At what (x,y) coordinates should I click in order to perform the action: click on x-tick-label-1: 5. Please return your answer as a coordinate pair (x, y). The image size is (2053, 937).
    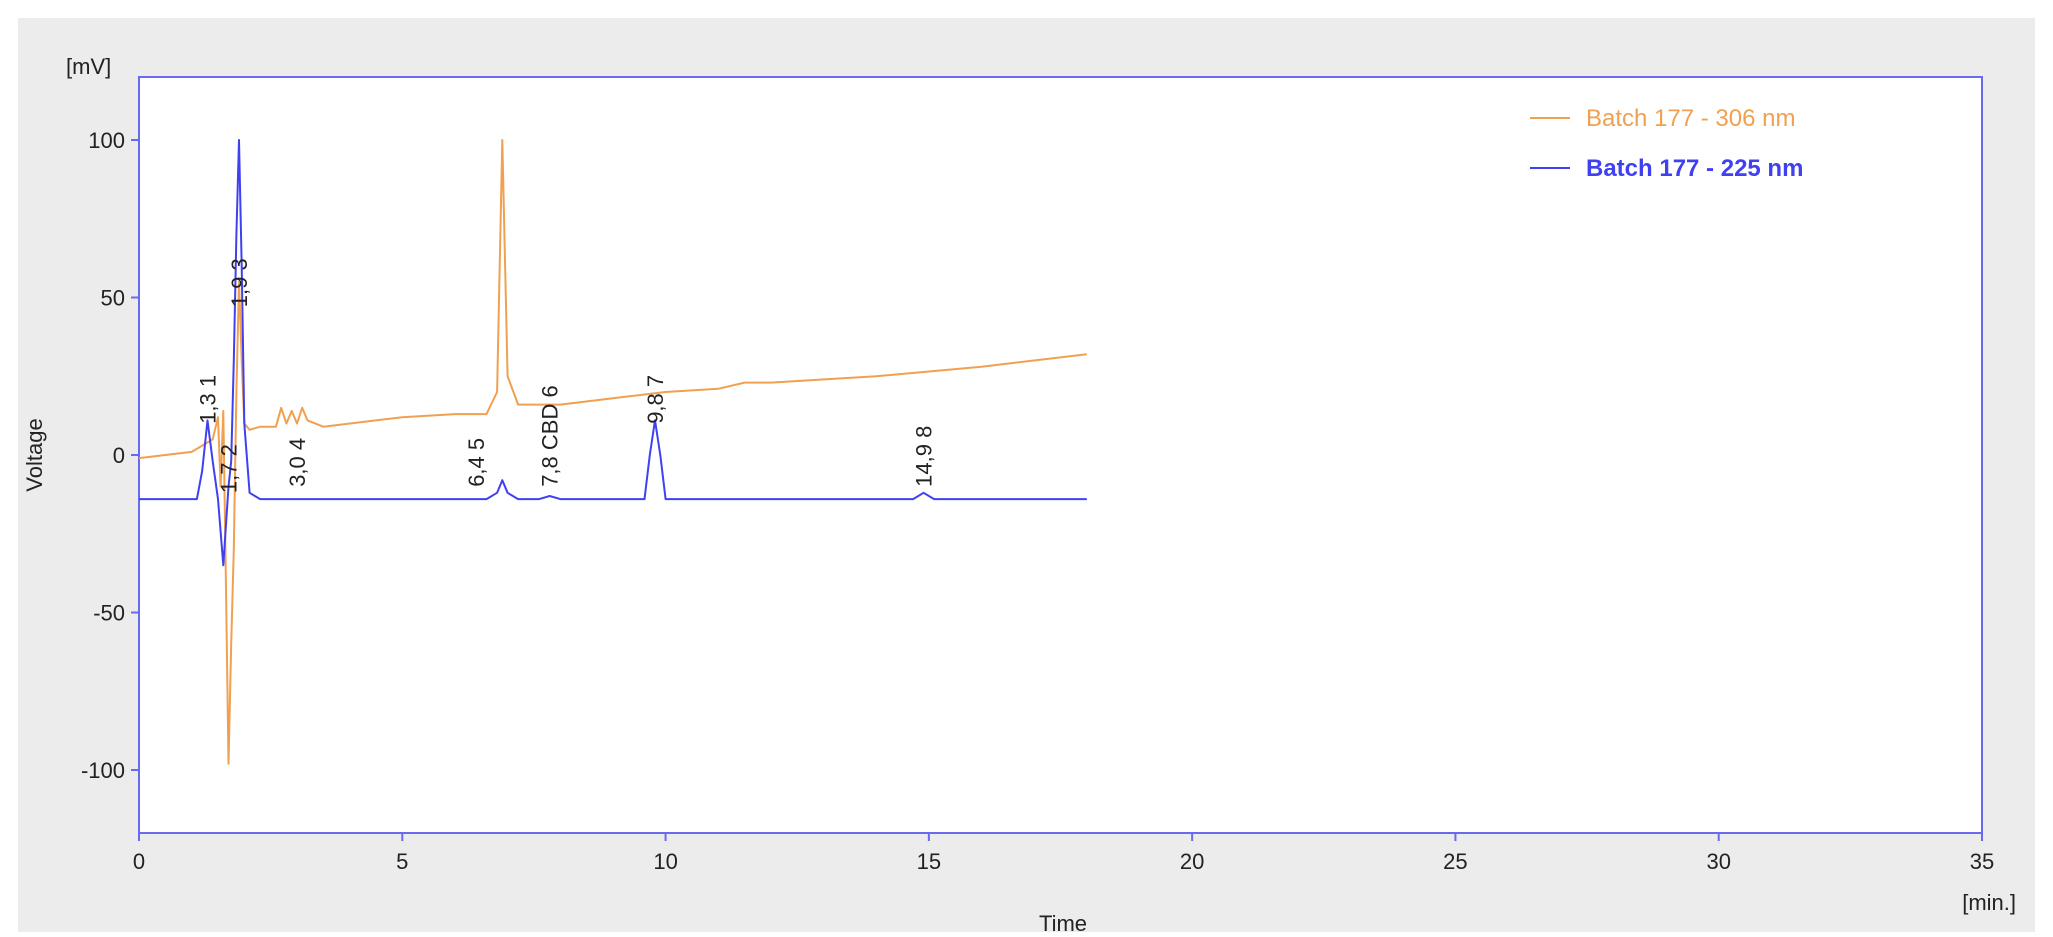
    Looking at the image, I should click on (402, 861).